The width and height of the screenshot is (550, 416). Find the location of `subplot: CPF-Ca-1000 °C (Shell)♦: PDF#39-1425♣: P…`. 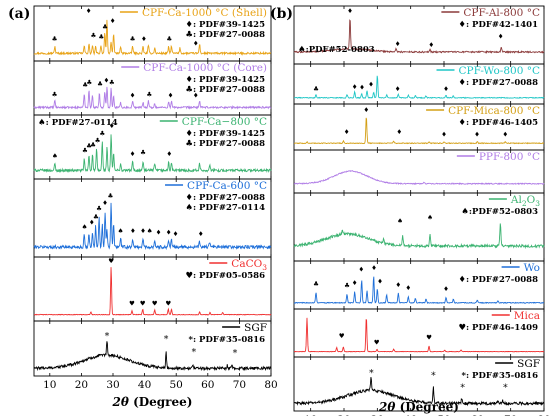

subplot: CPF-Ca-1000 °C (Shell)♦: PDF#39-1425♣: P… is located at coordinates (152, 33).